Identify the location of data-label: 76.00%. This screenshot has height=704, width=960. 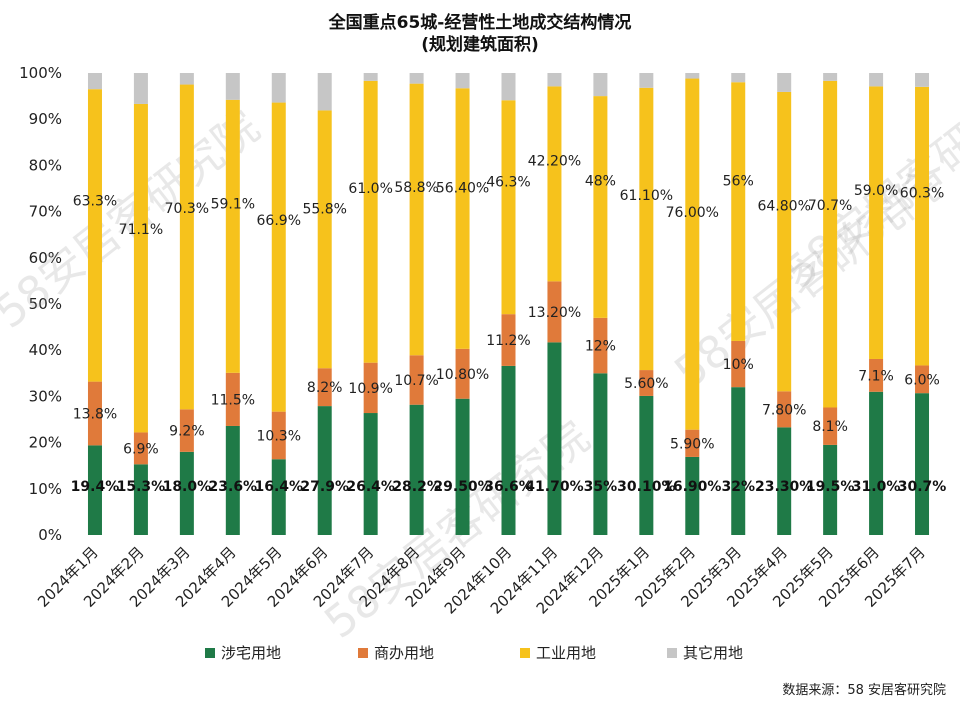
(692, 213).